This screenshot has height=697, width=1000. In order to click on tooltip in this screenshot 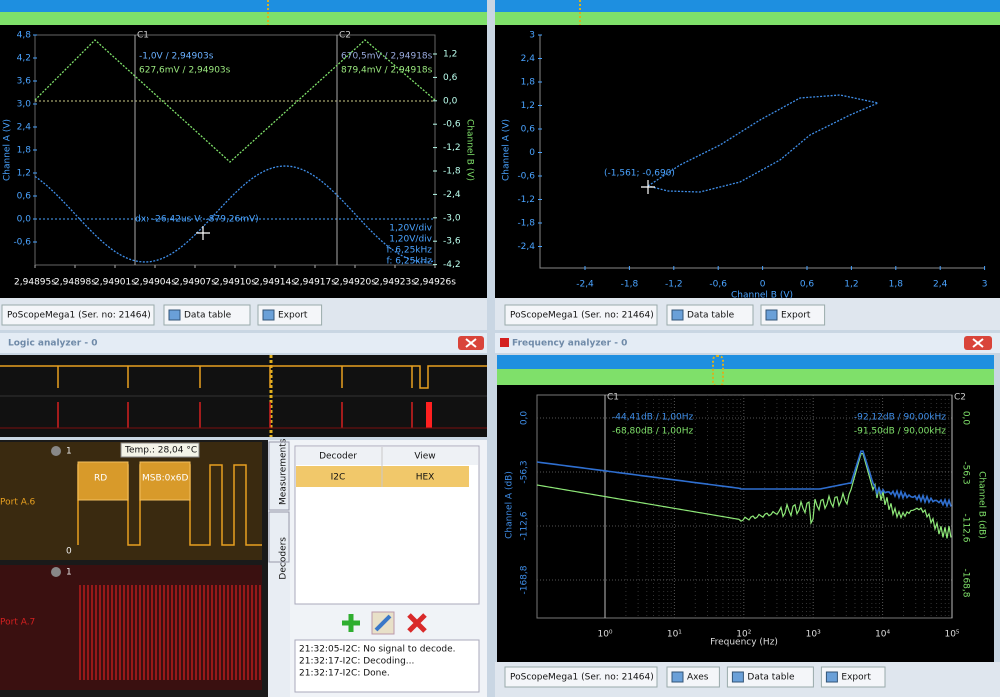, I will do `click(160, 450)`.